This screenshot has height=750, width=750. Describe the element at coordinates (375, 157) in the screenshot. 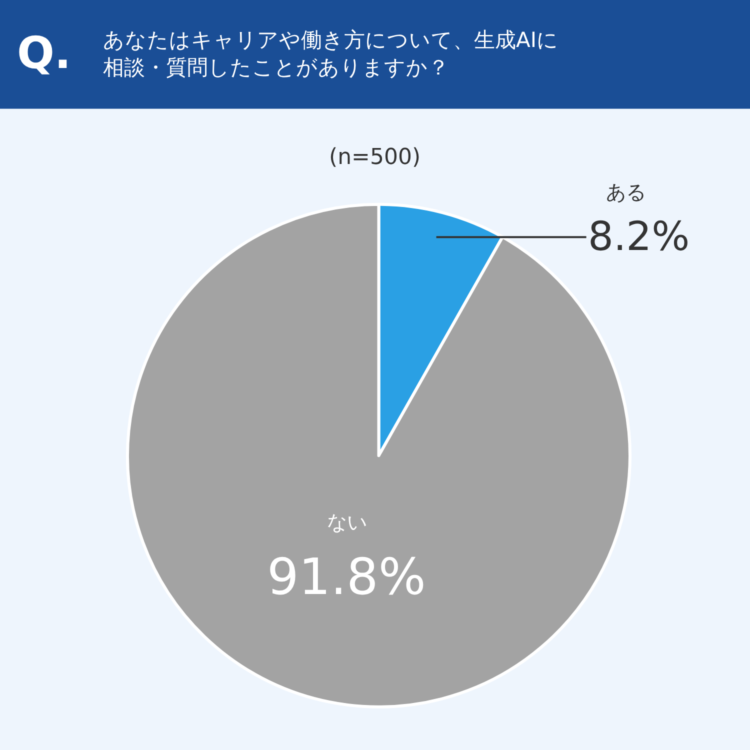

I see `chart-subtitle: (n=500)` at that location.